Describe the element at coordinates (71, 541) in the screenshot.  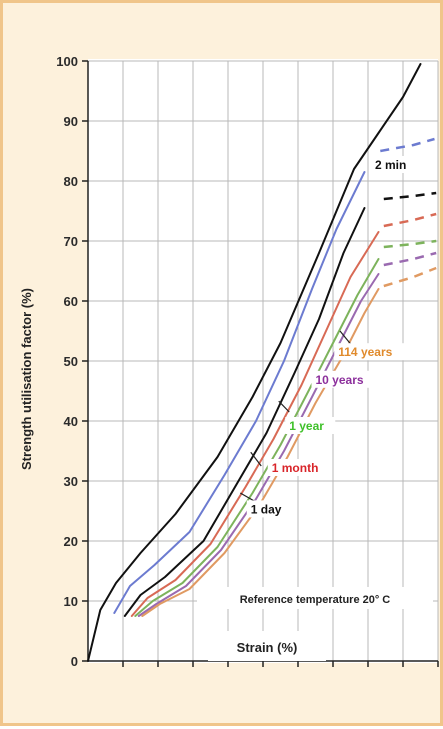
I see `y-tick-label: 20` at that location.